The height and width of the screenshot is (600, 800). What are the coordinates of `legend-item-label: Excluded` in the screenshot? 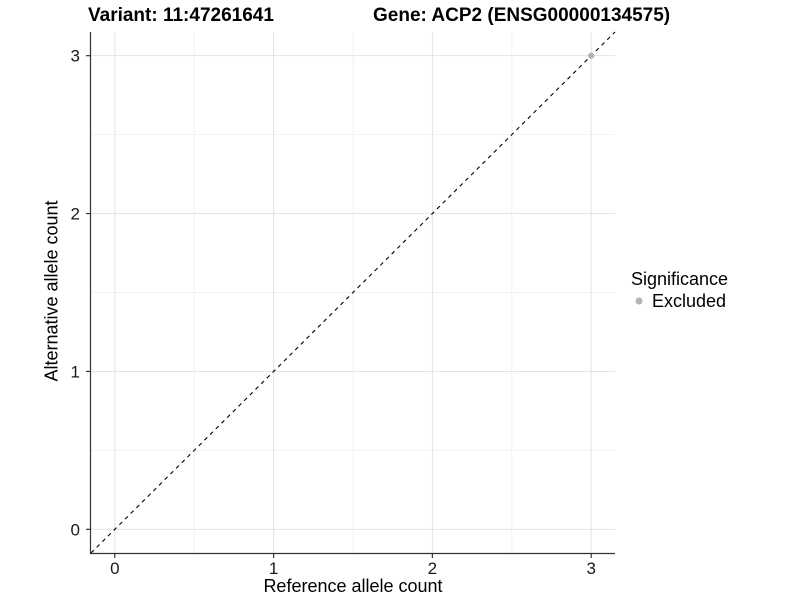 It's located at (689, 300).